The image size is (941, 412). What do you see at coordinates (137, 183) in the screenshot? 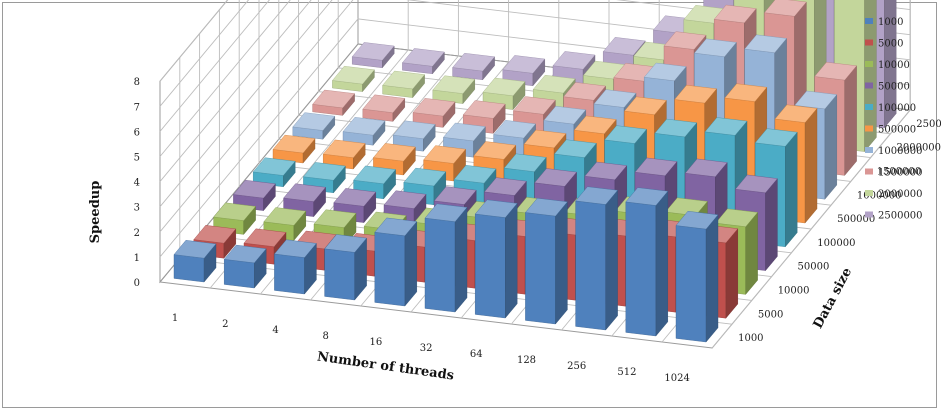
I see `y-tick-label: 4` at bounding box center [137, 183].